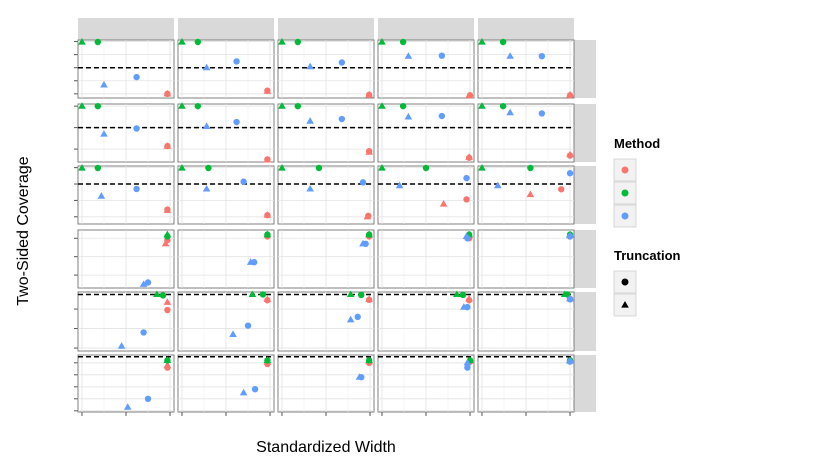  What do you see at coordinates (625, 304) in the screenshot?
I see `legend-triangle-icon` at bounding box center [625, 304].